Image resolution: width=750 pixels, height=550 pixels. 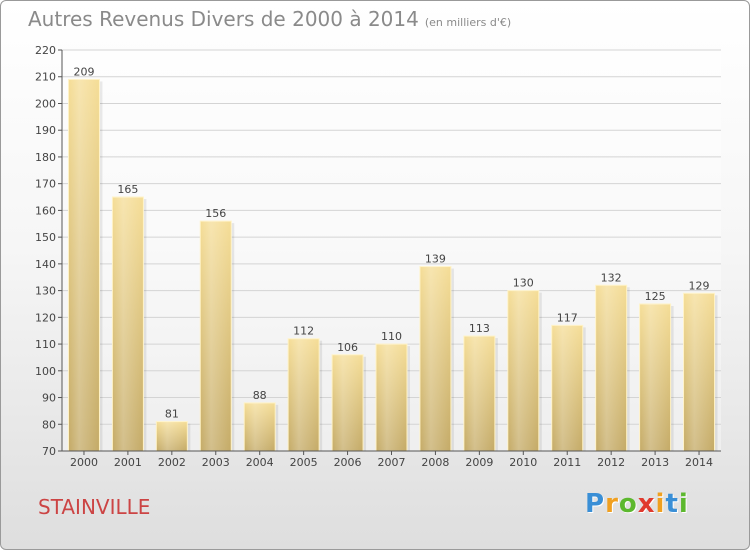 What do you see at coordinates (611, 462) in the screenshot?
I see `x-tick-label: 2012` at bounding box center [611, 462].